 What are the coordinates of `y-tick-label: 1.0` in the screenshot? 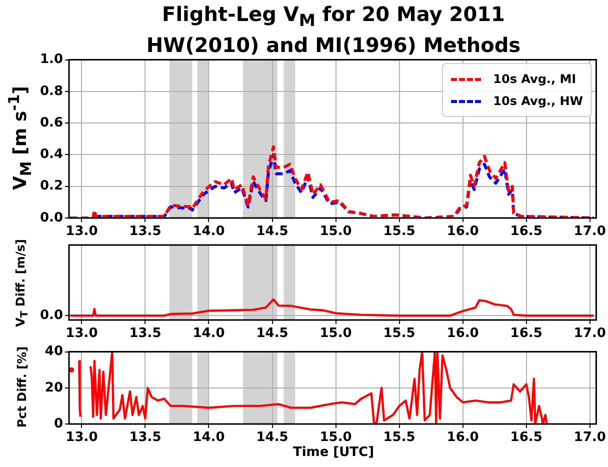 It's located at (51, 60).